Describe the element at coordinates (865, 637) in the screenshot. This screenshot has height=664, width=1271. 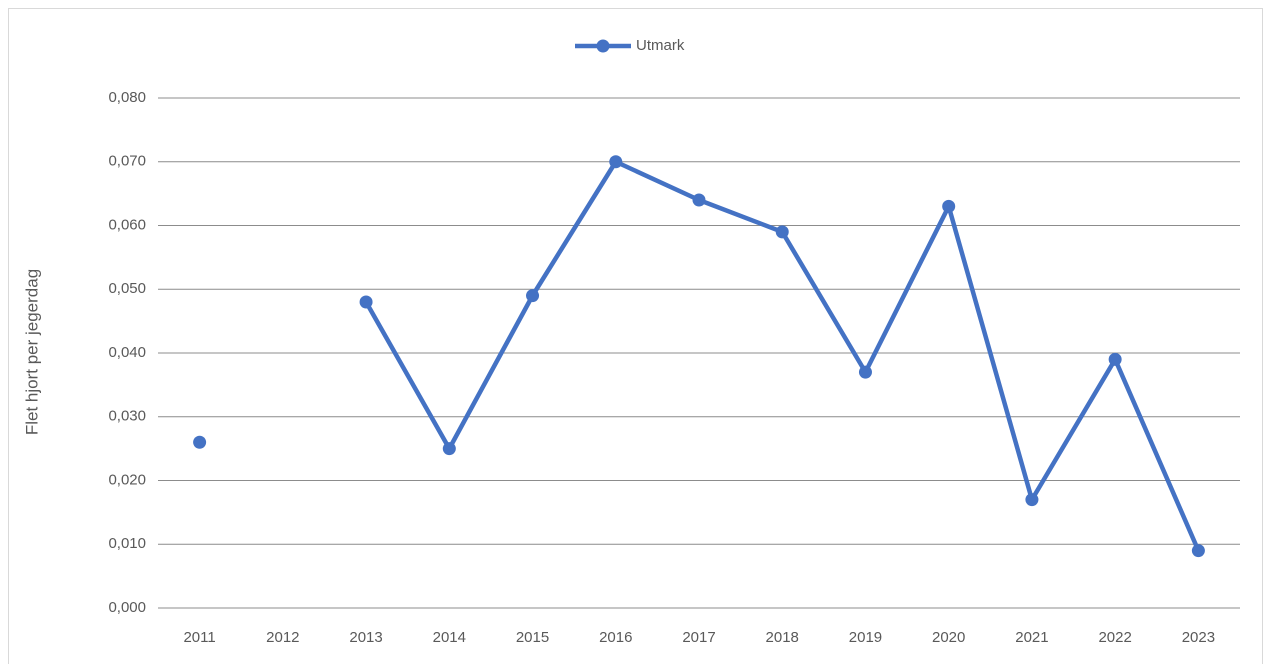
I see `x-tick-label: 2019` at that location.